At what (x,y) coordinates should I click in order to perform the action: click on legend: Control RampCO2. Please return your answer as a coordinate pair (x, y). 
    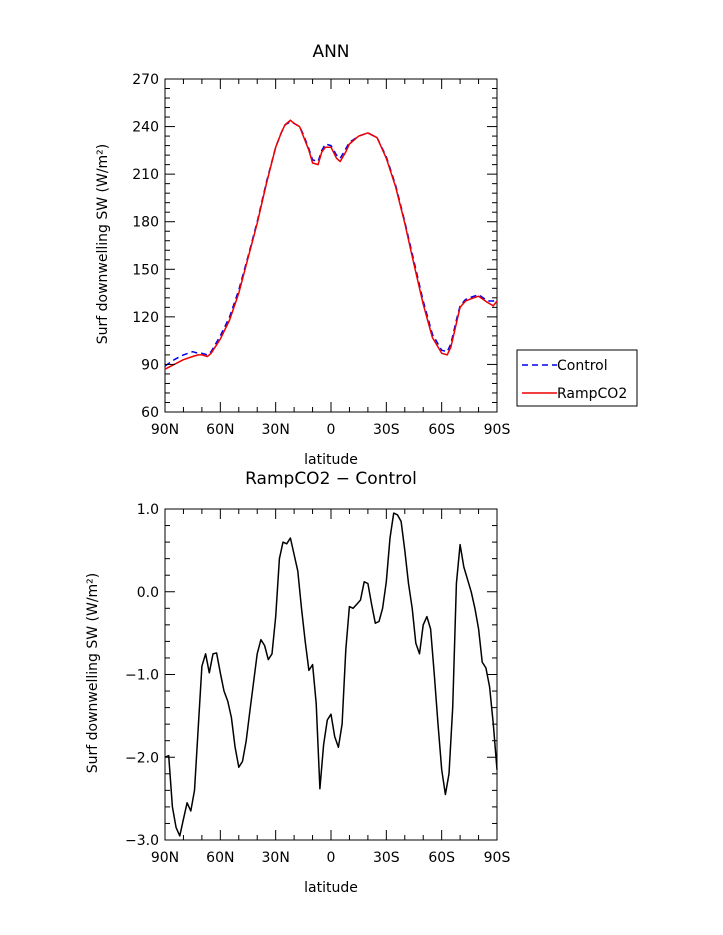
    Looking at the image, I should click on (577, 378).